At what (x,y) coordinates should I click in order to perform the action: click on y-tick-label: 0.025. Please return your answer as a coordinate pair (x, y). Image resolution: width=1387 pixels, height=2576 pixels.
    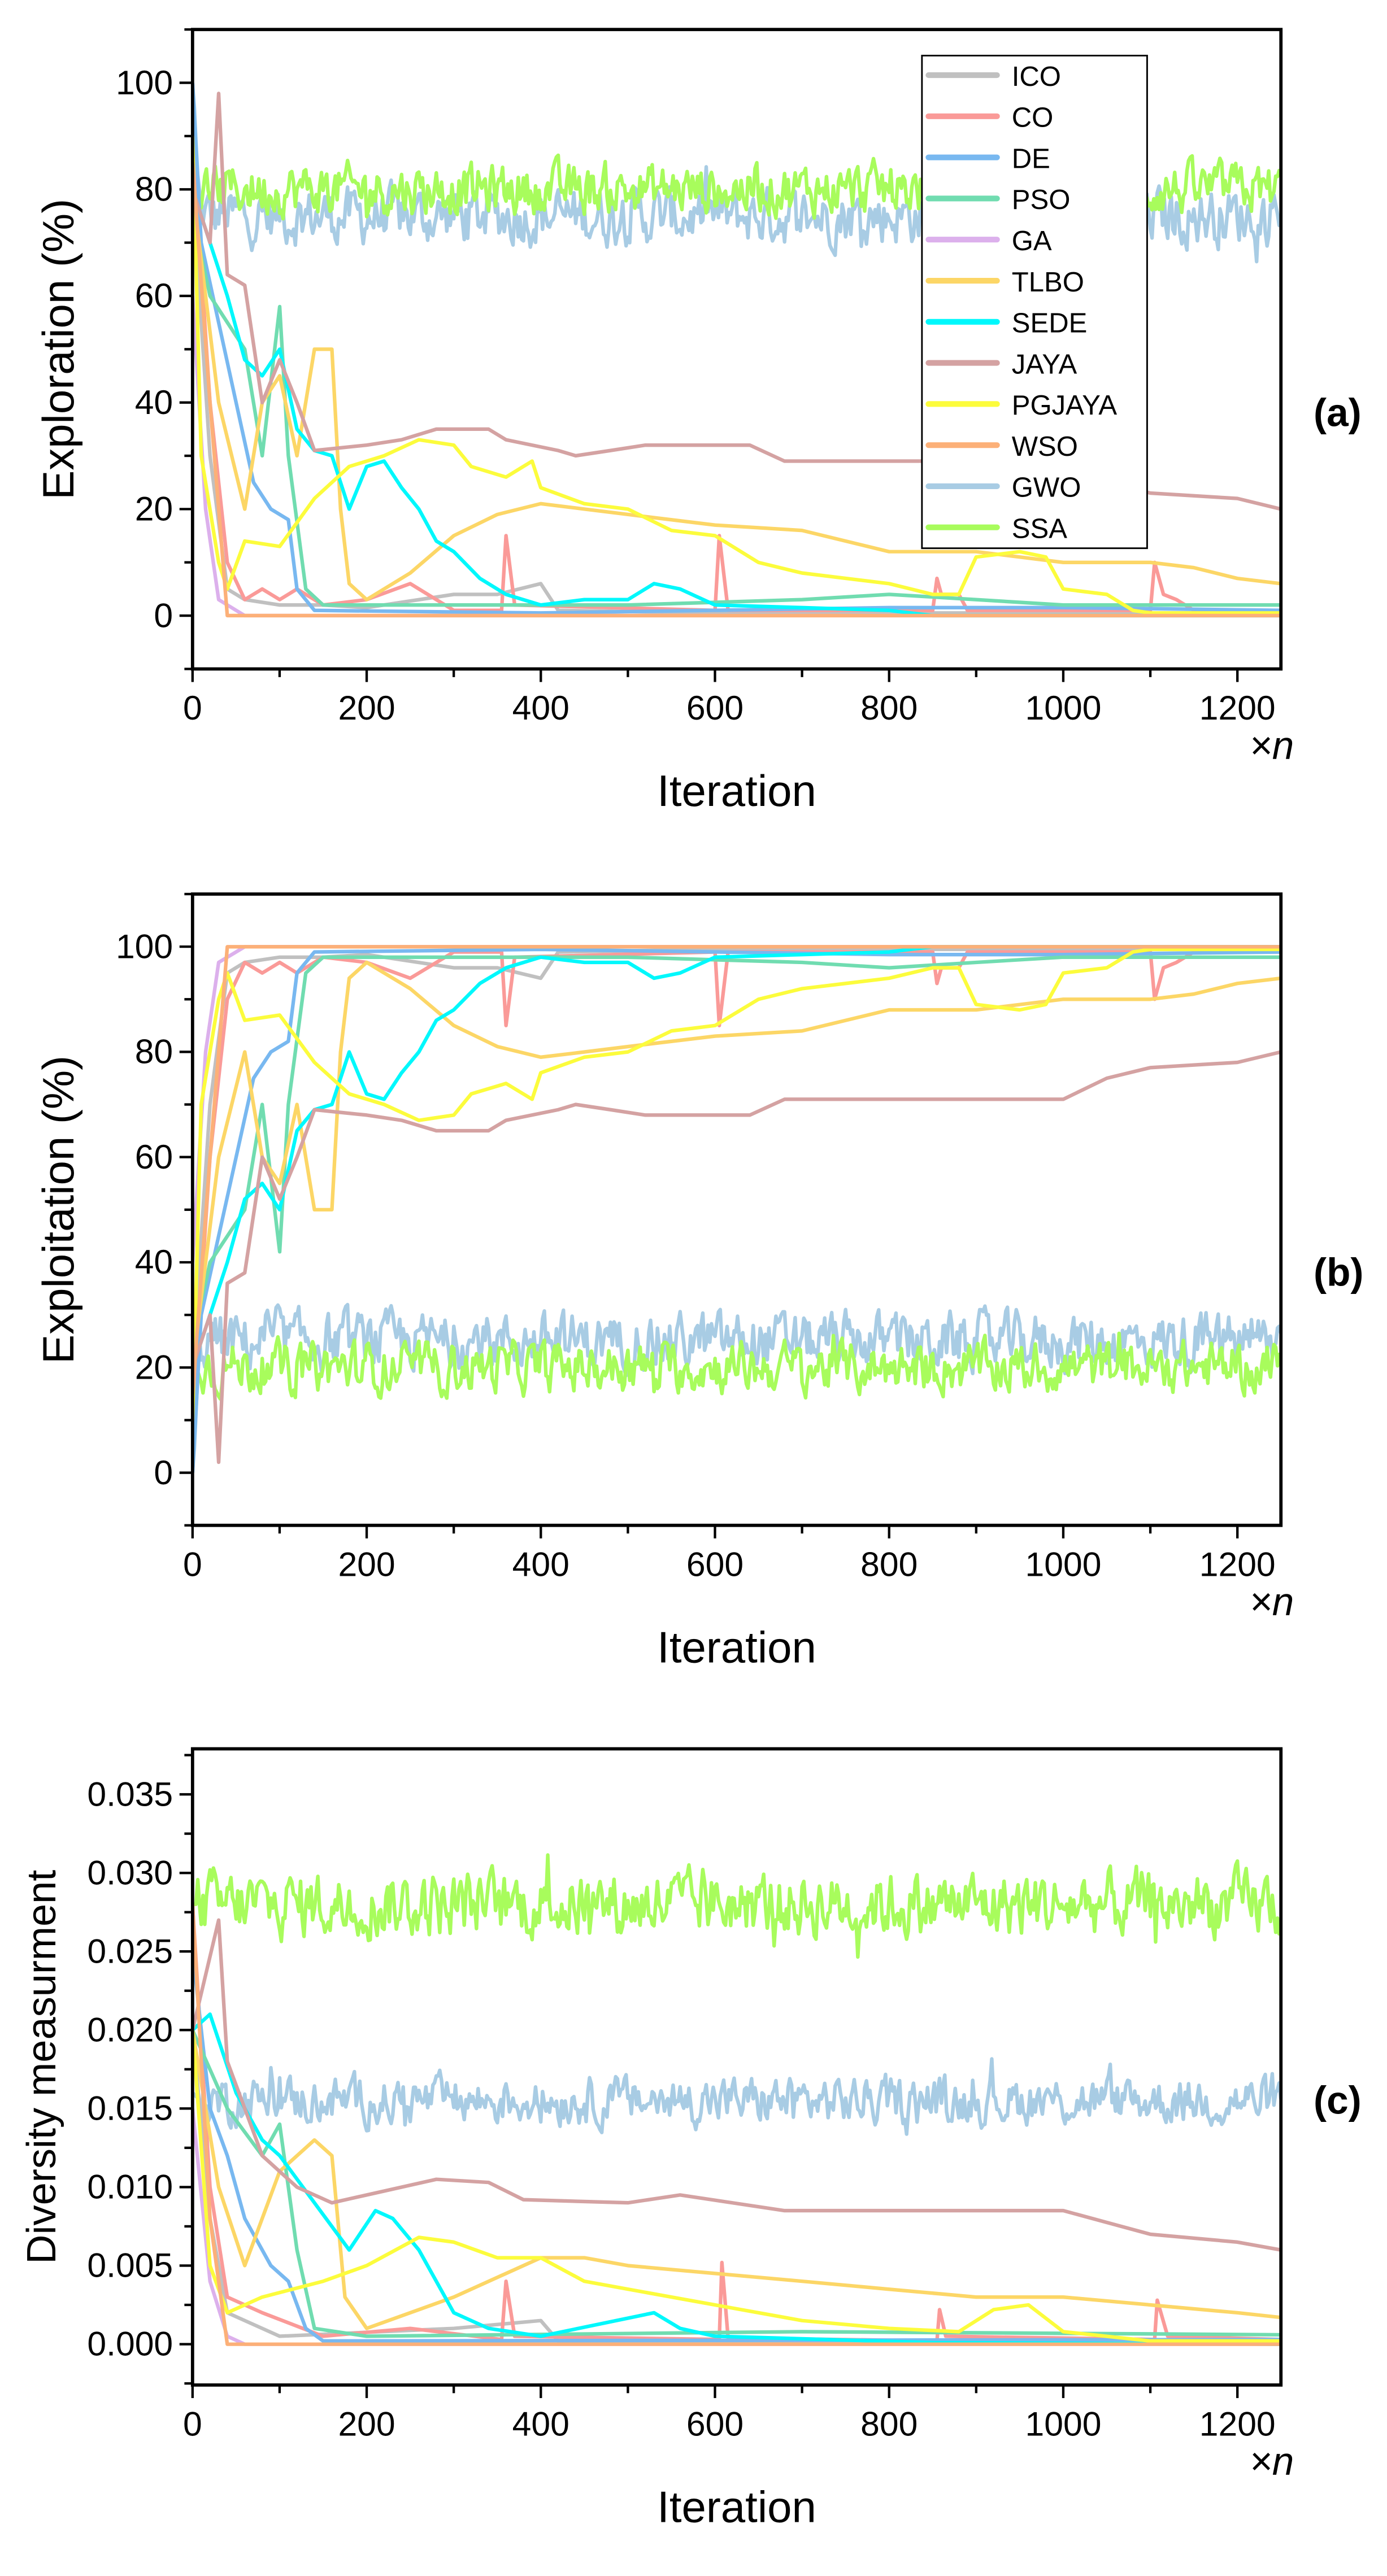
    Looking at the image, I should click on (130, 1951).